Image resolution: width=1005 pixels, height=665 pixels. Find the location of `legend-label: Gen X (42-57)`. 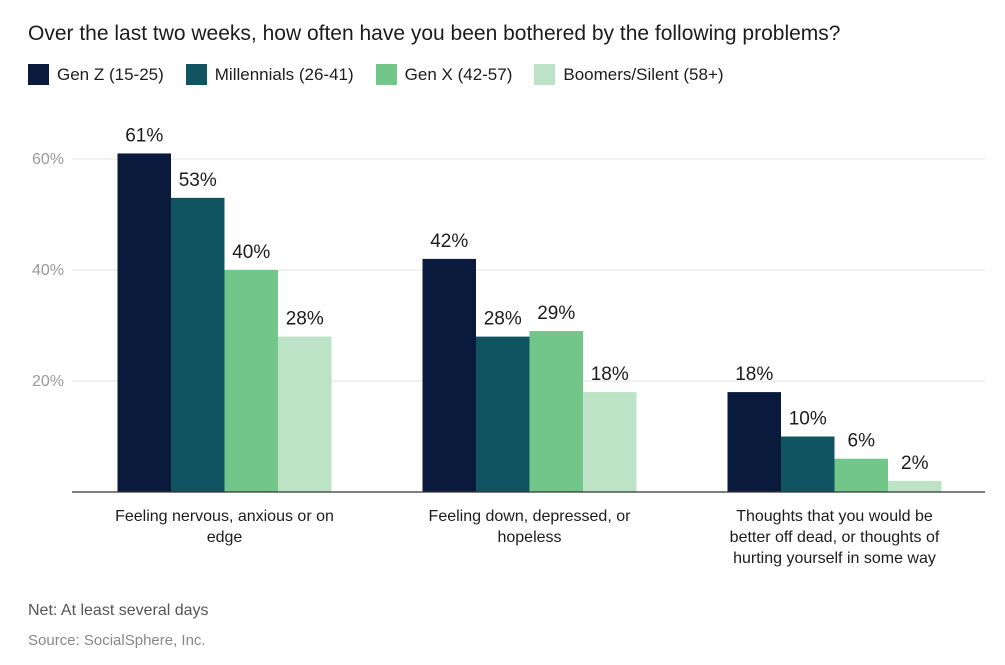

legend-label: Gen X (42-57) is located at coordinates (458, 74).